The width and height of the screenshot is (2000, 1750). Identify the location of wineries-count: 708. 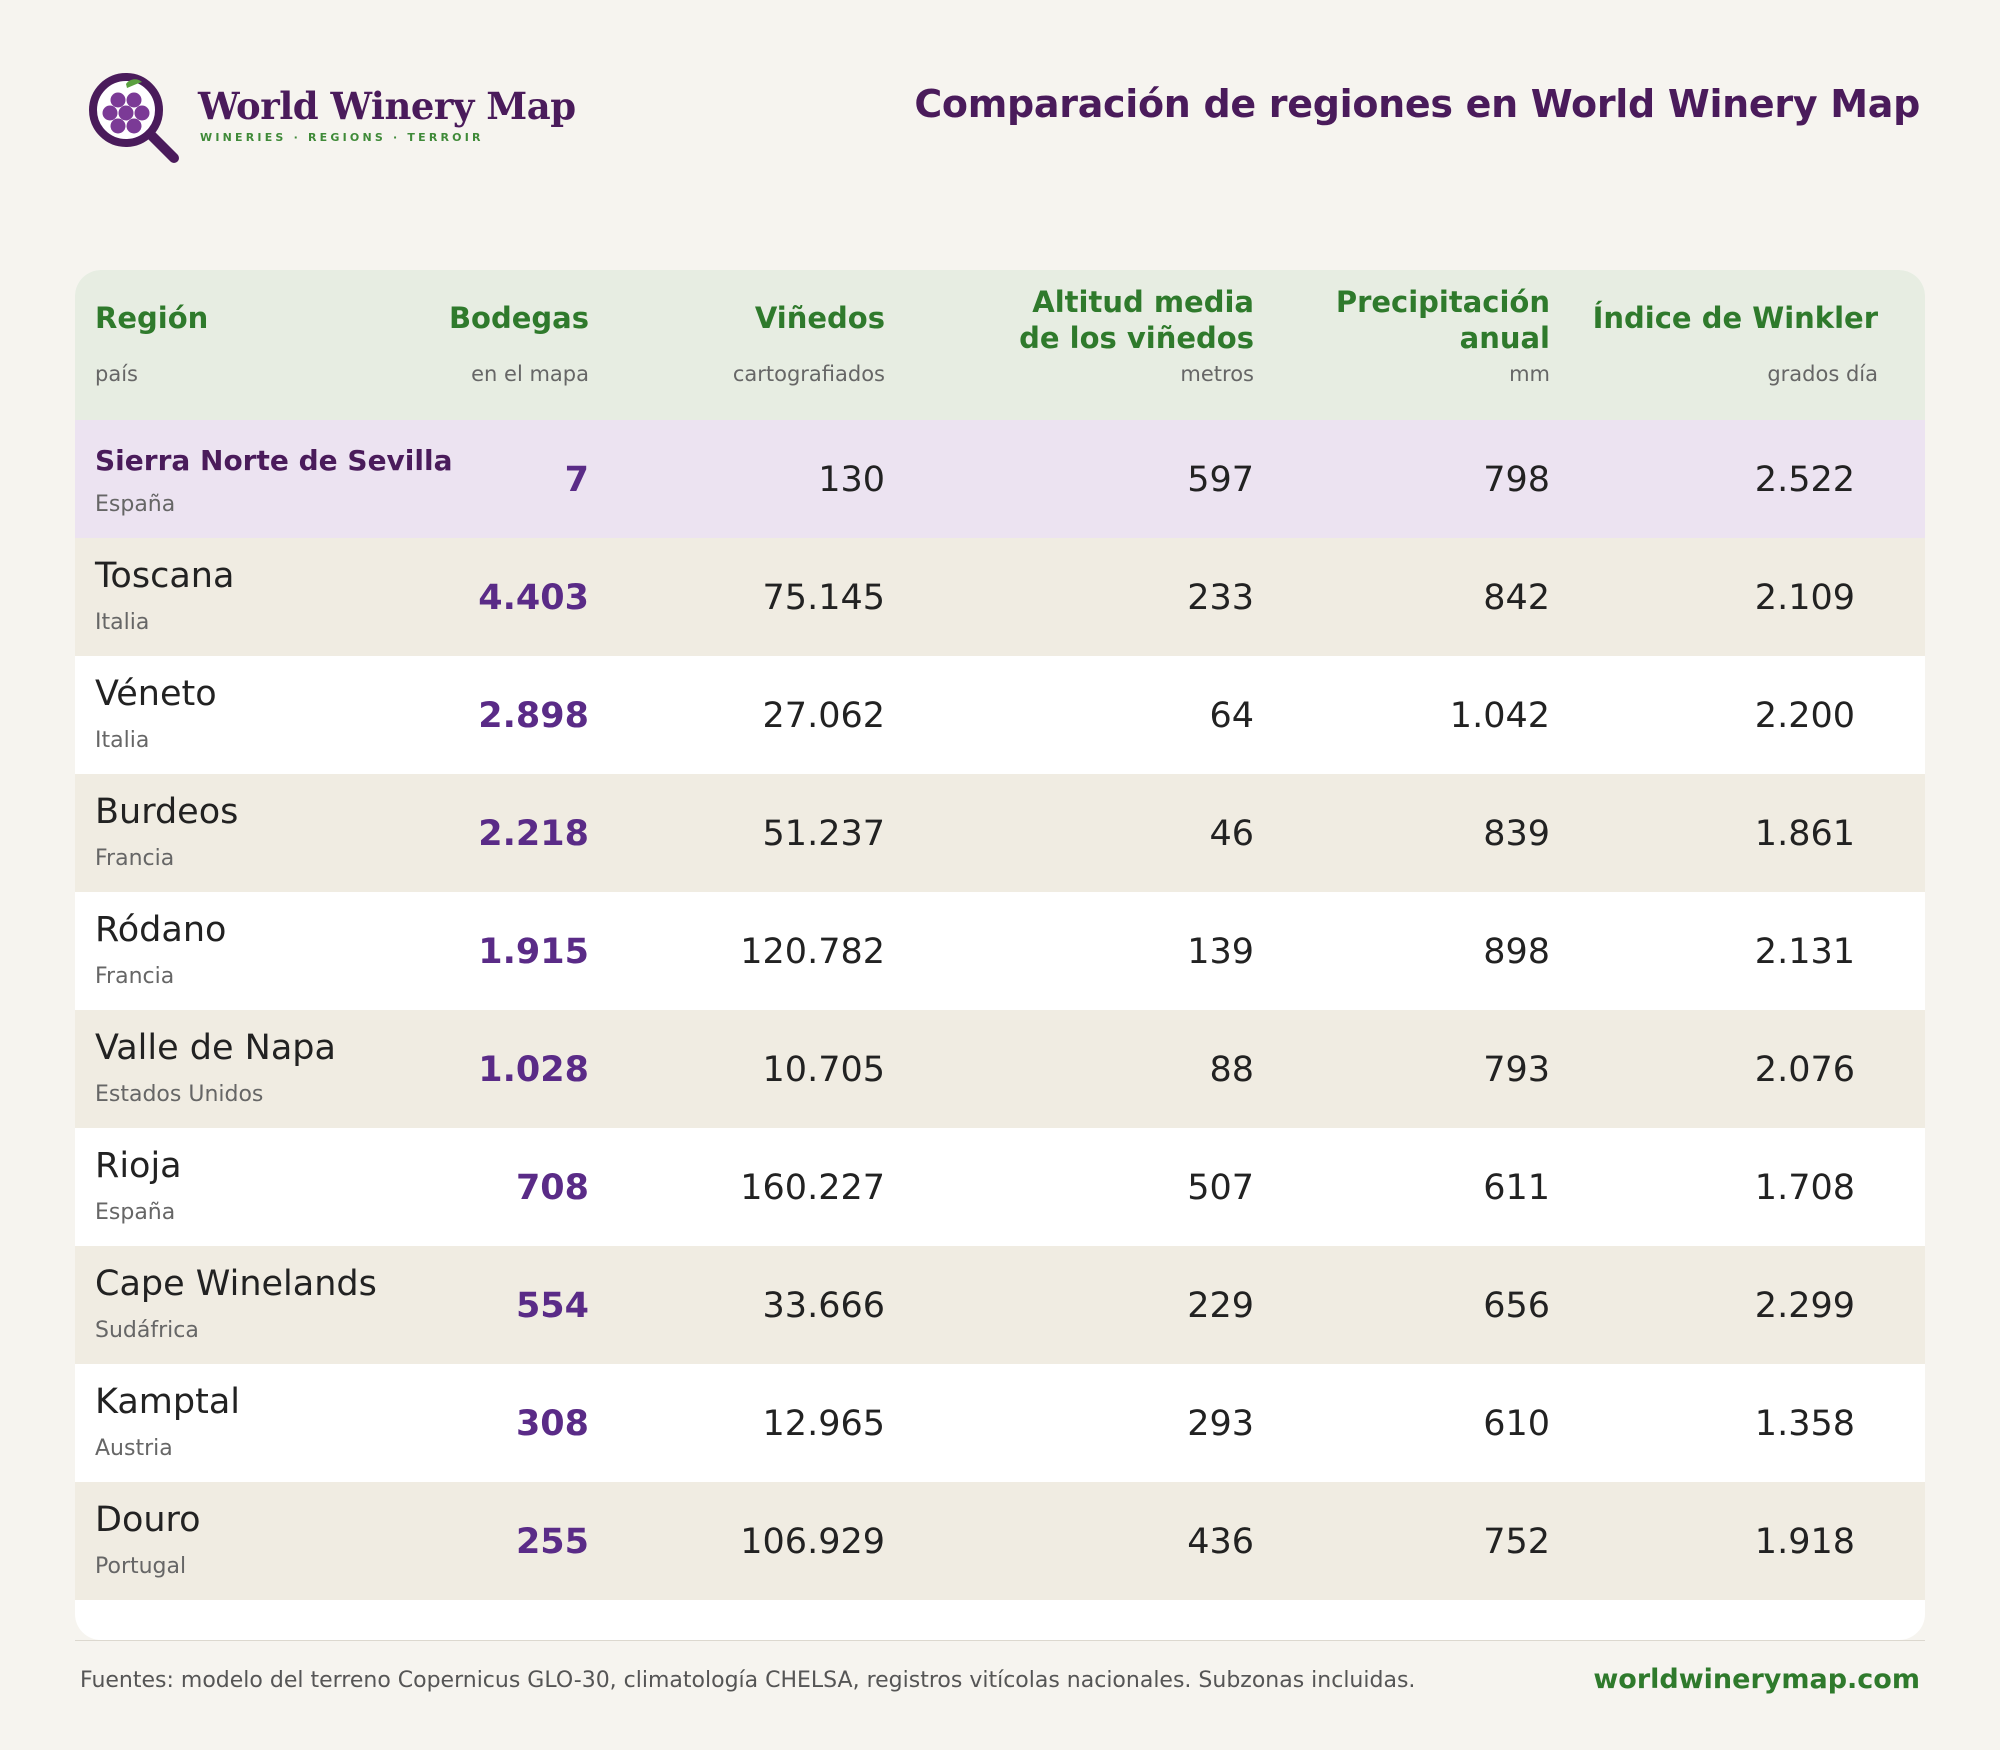
(552, 1188).